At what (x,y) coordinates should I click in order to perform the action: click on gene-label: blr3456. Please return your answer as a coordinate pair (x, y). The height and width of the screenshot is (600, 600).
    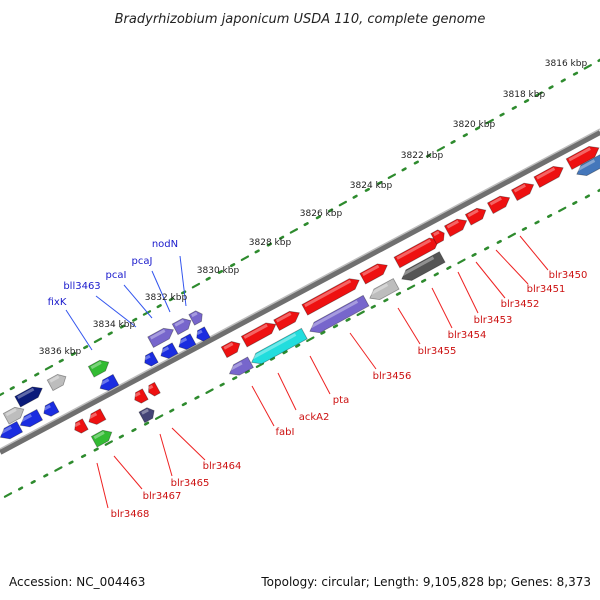
    Looking at the image, I should click on (392, 376).